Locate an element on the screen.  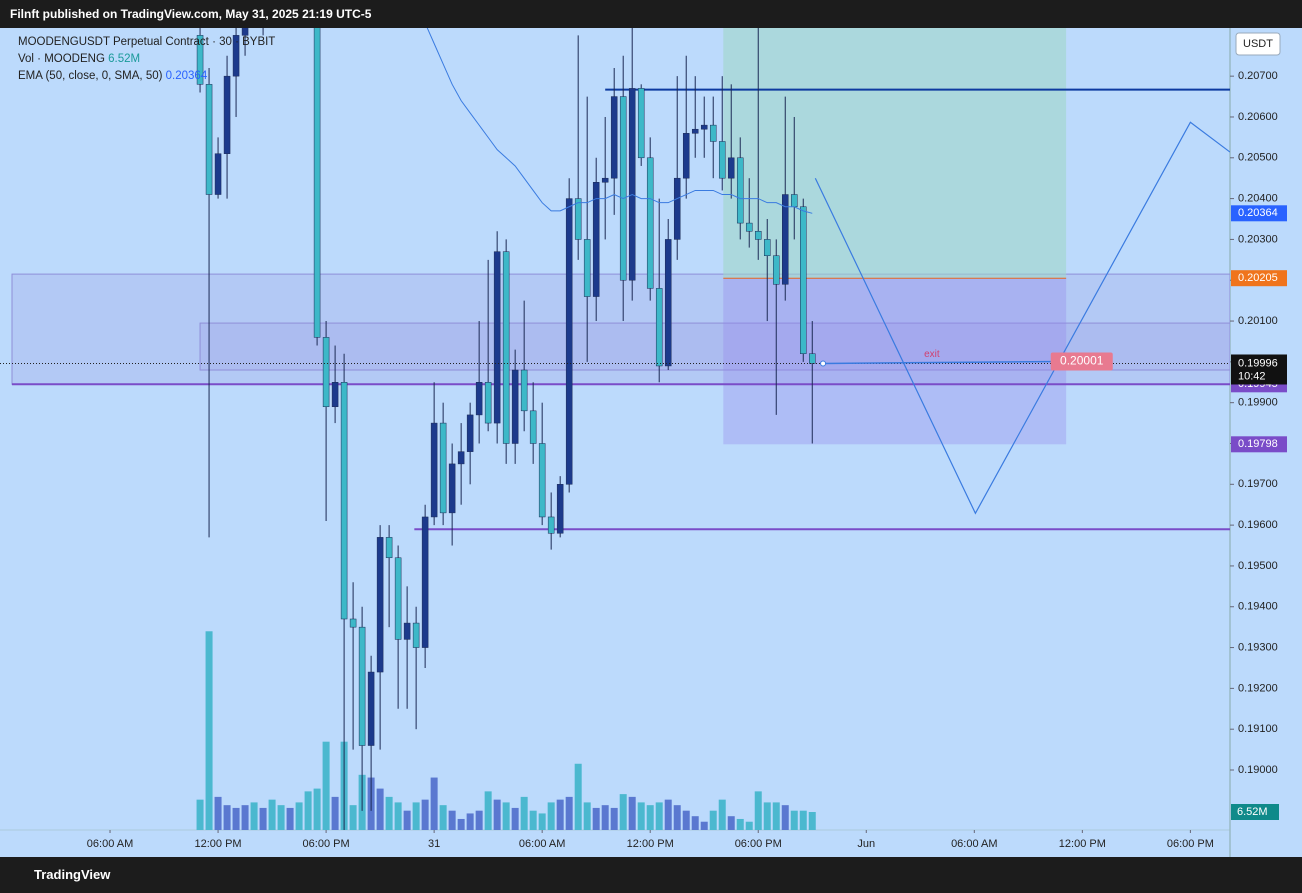
y-tick-label: 0.19200 is located at coordinates (1258, 688).